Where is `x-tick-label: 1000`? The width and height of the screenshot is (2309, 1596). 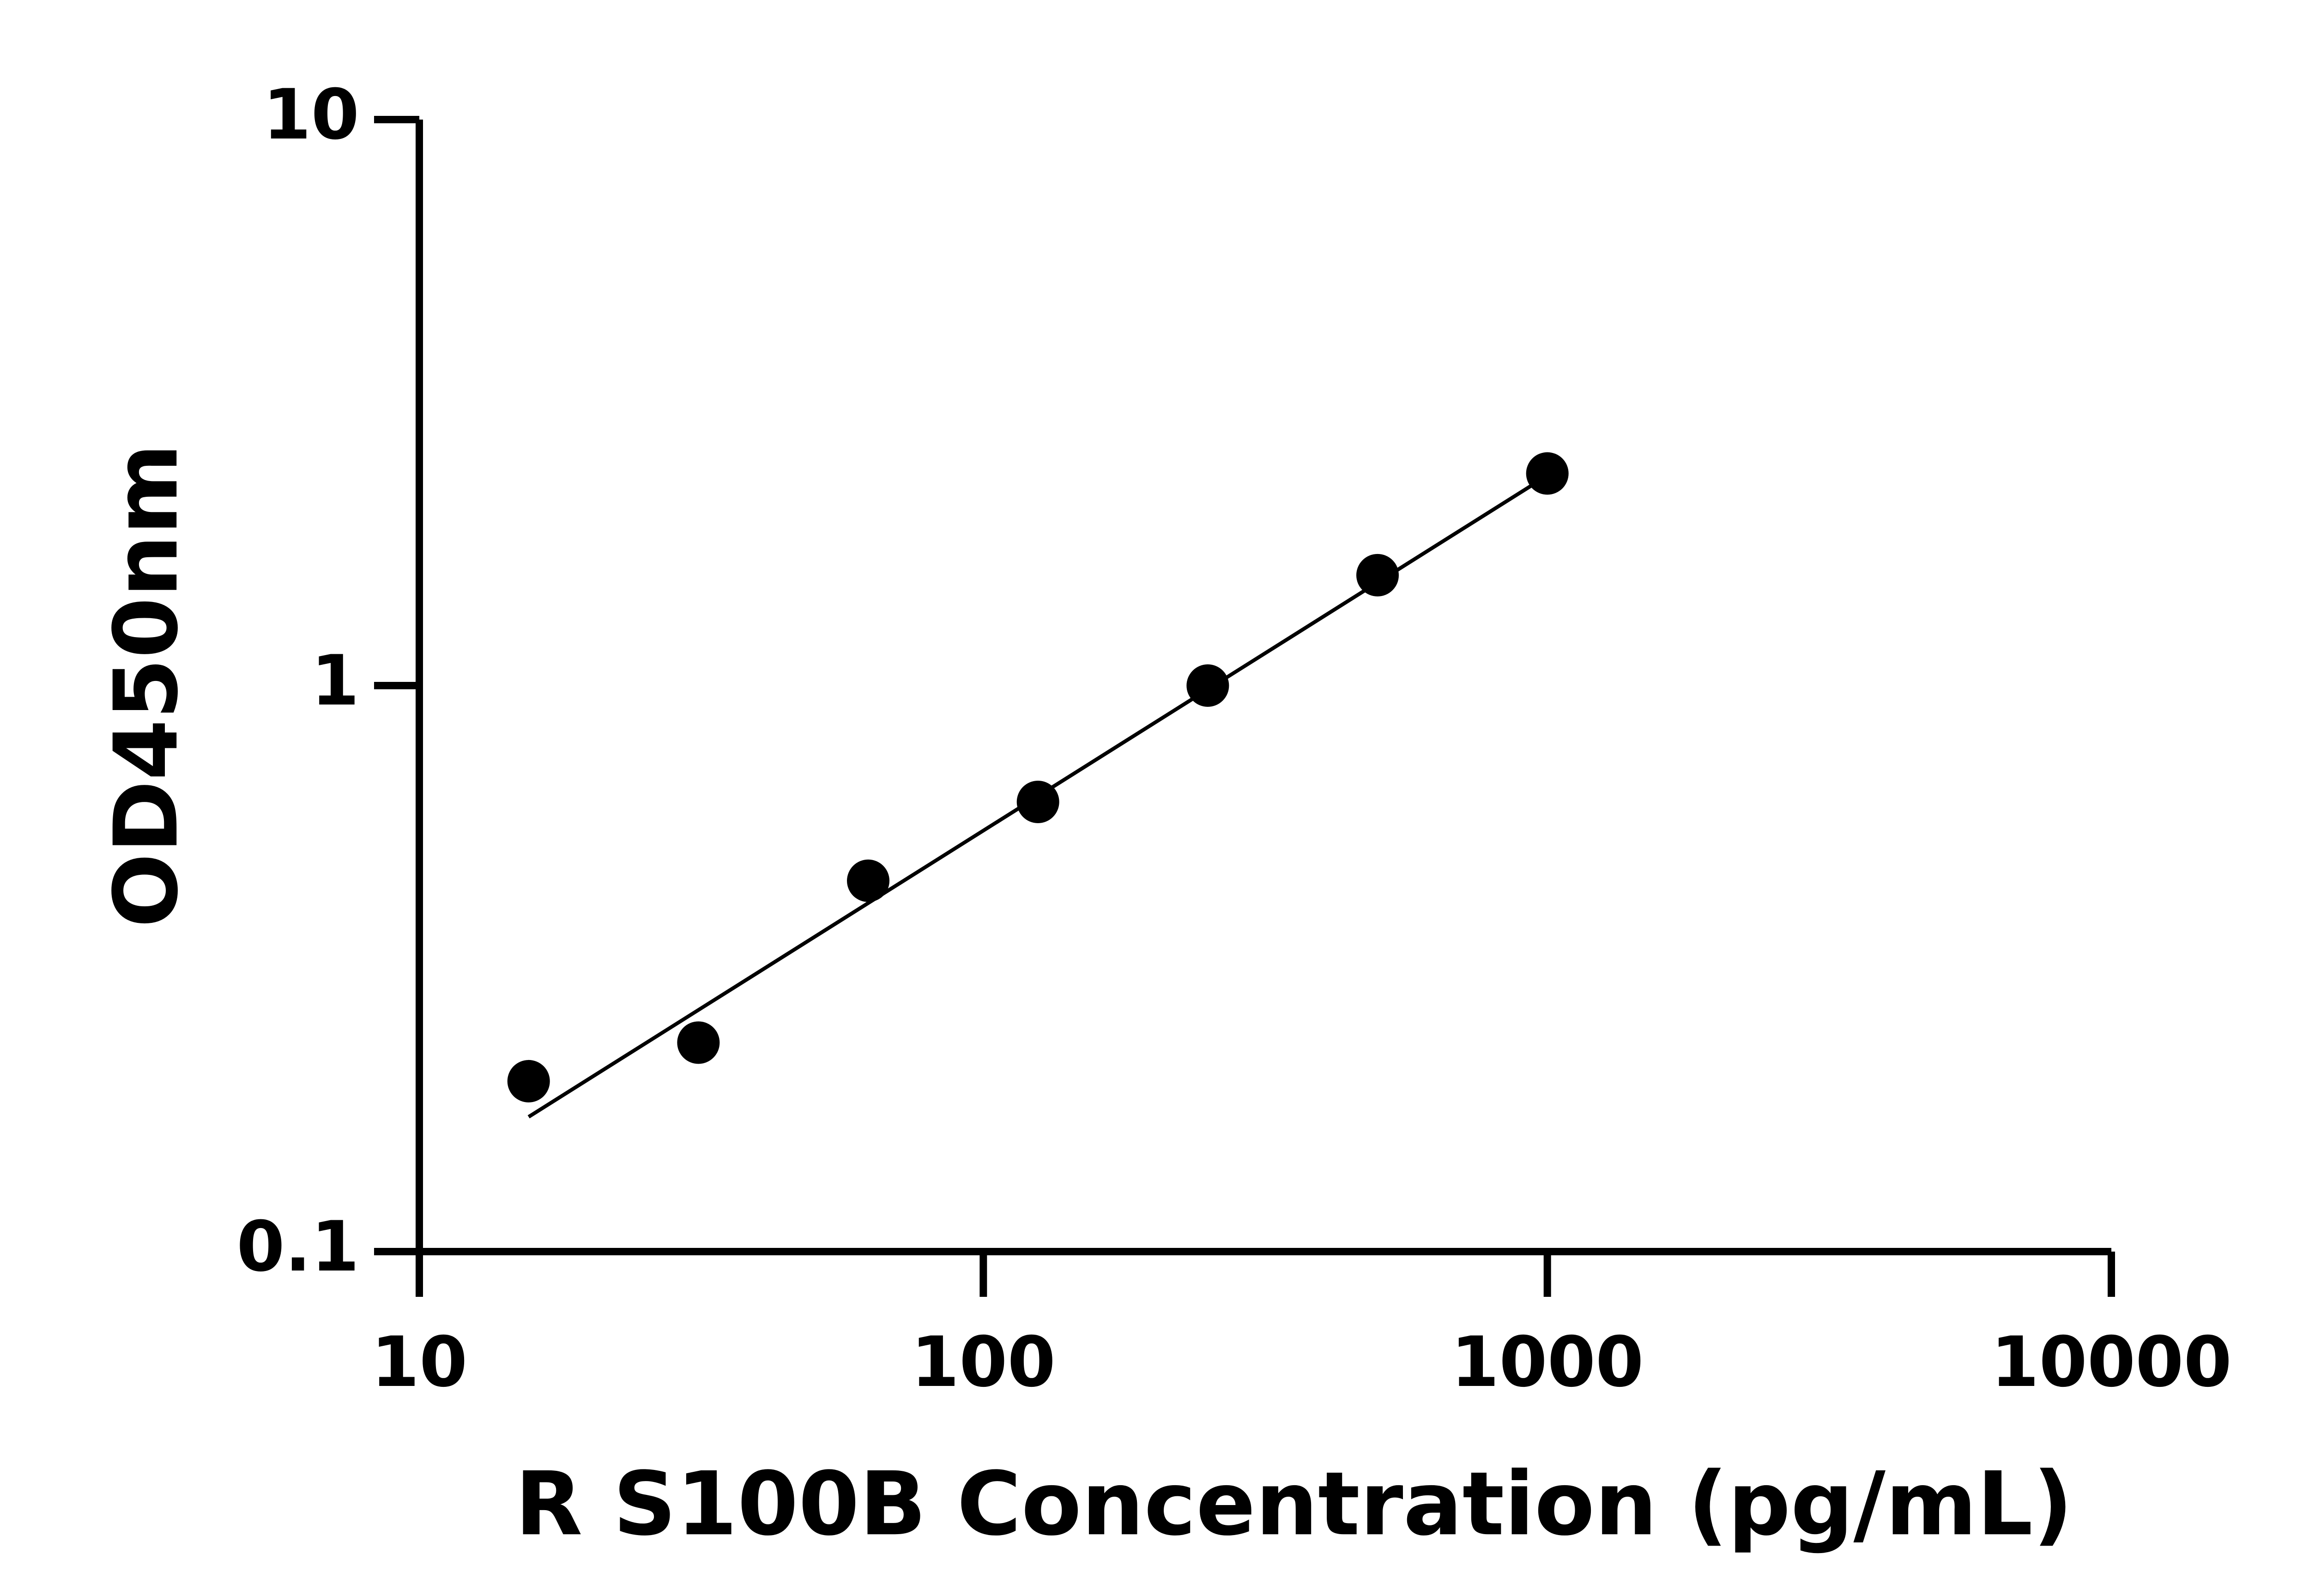
x-tick-label: 1000 is located at coordinates (1547, 1363).